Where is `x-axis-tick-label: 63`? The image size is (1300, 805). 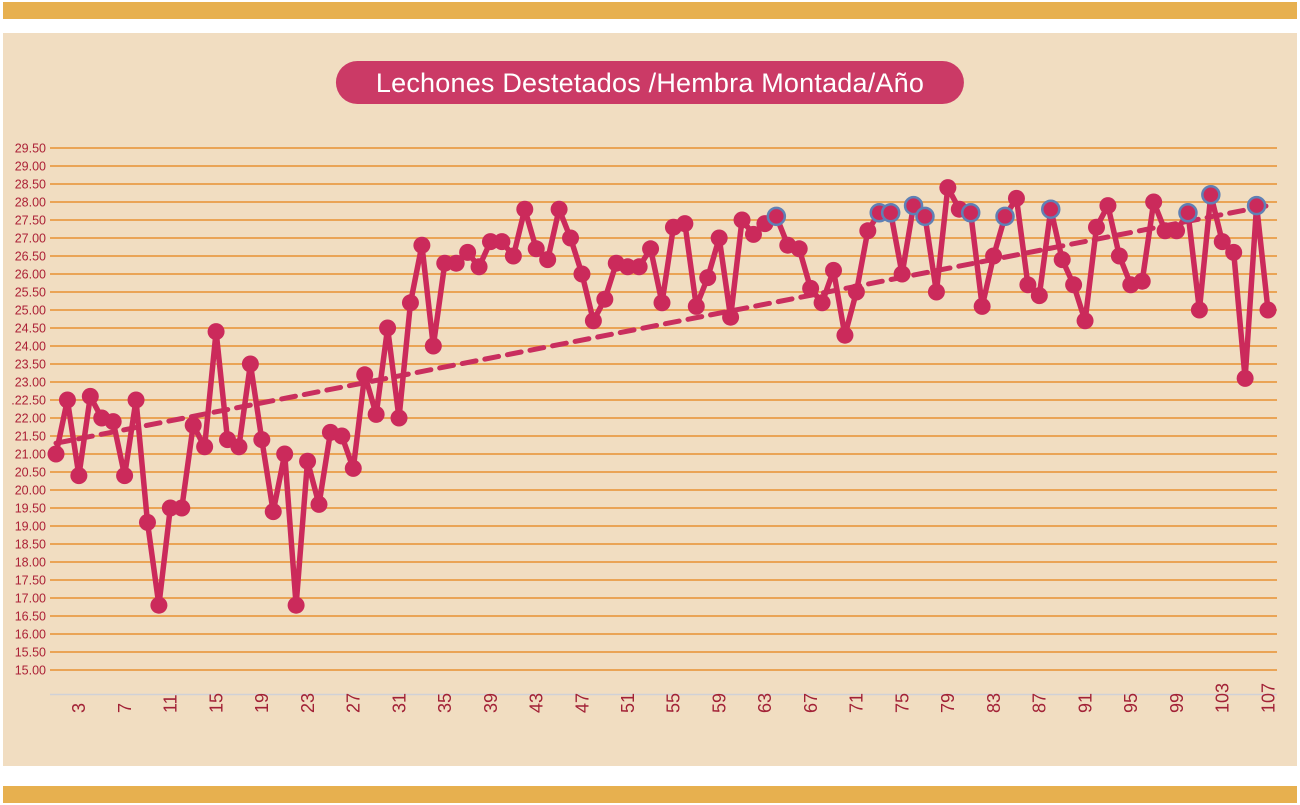 x-axis-tick-label: 63 is located at coordinates (765, 703).